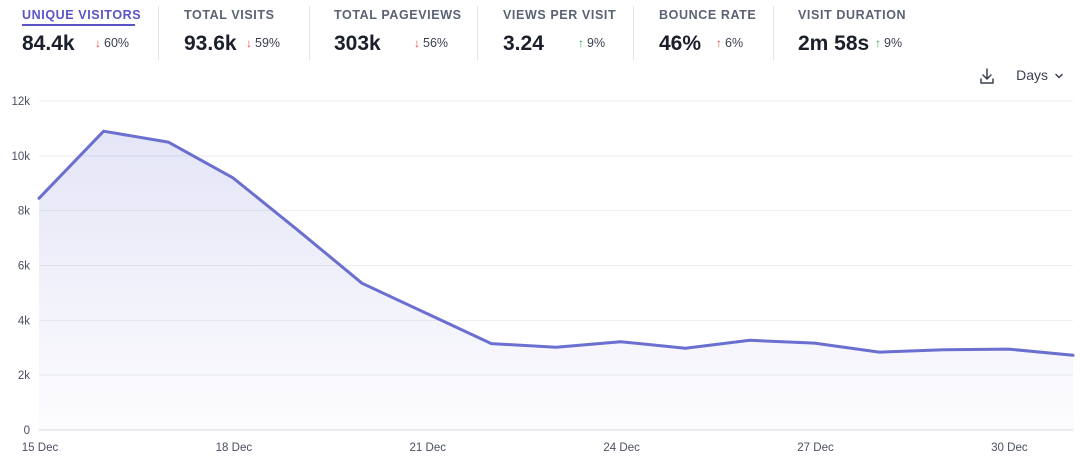  I want to click on y-tick-label: 0, so click(27, 431).